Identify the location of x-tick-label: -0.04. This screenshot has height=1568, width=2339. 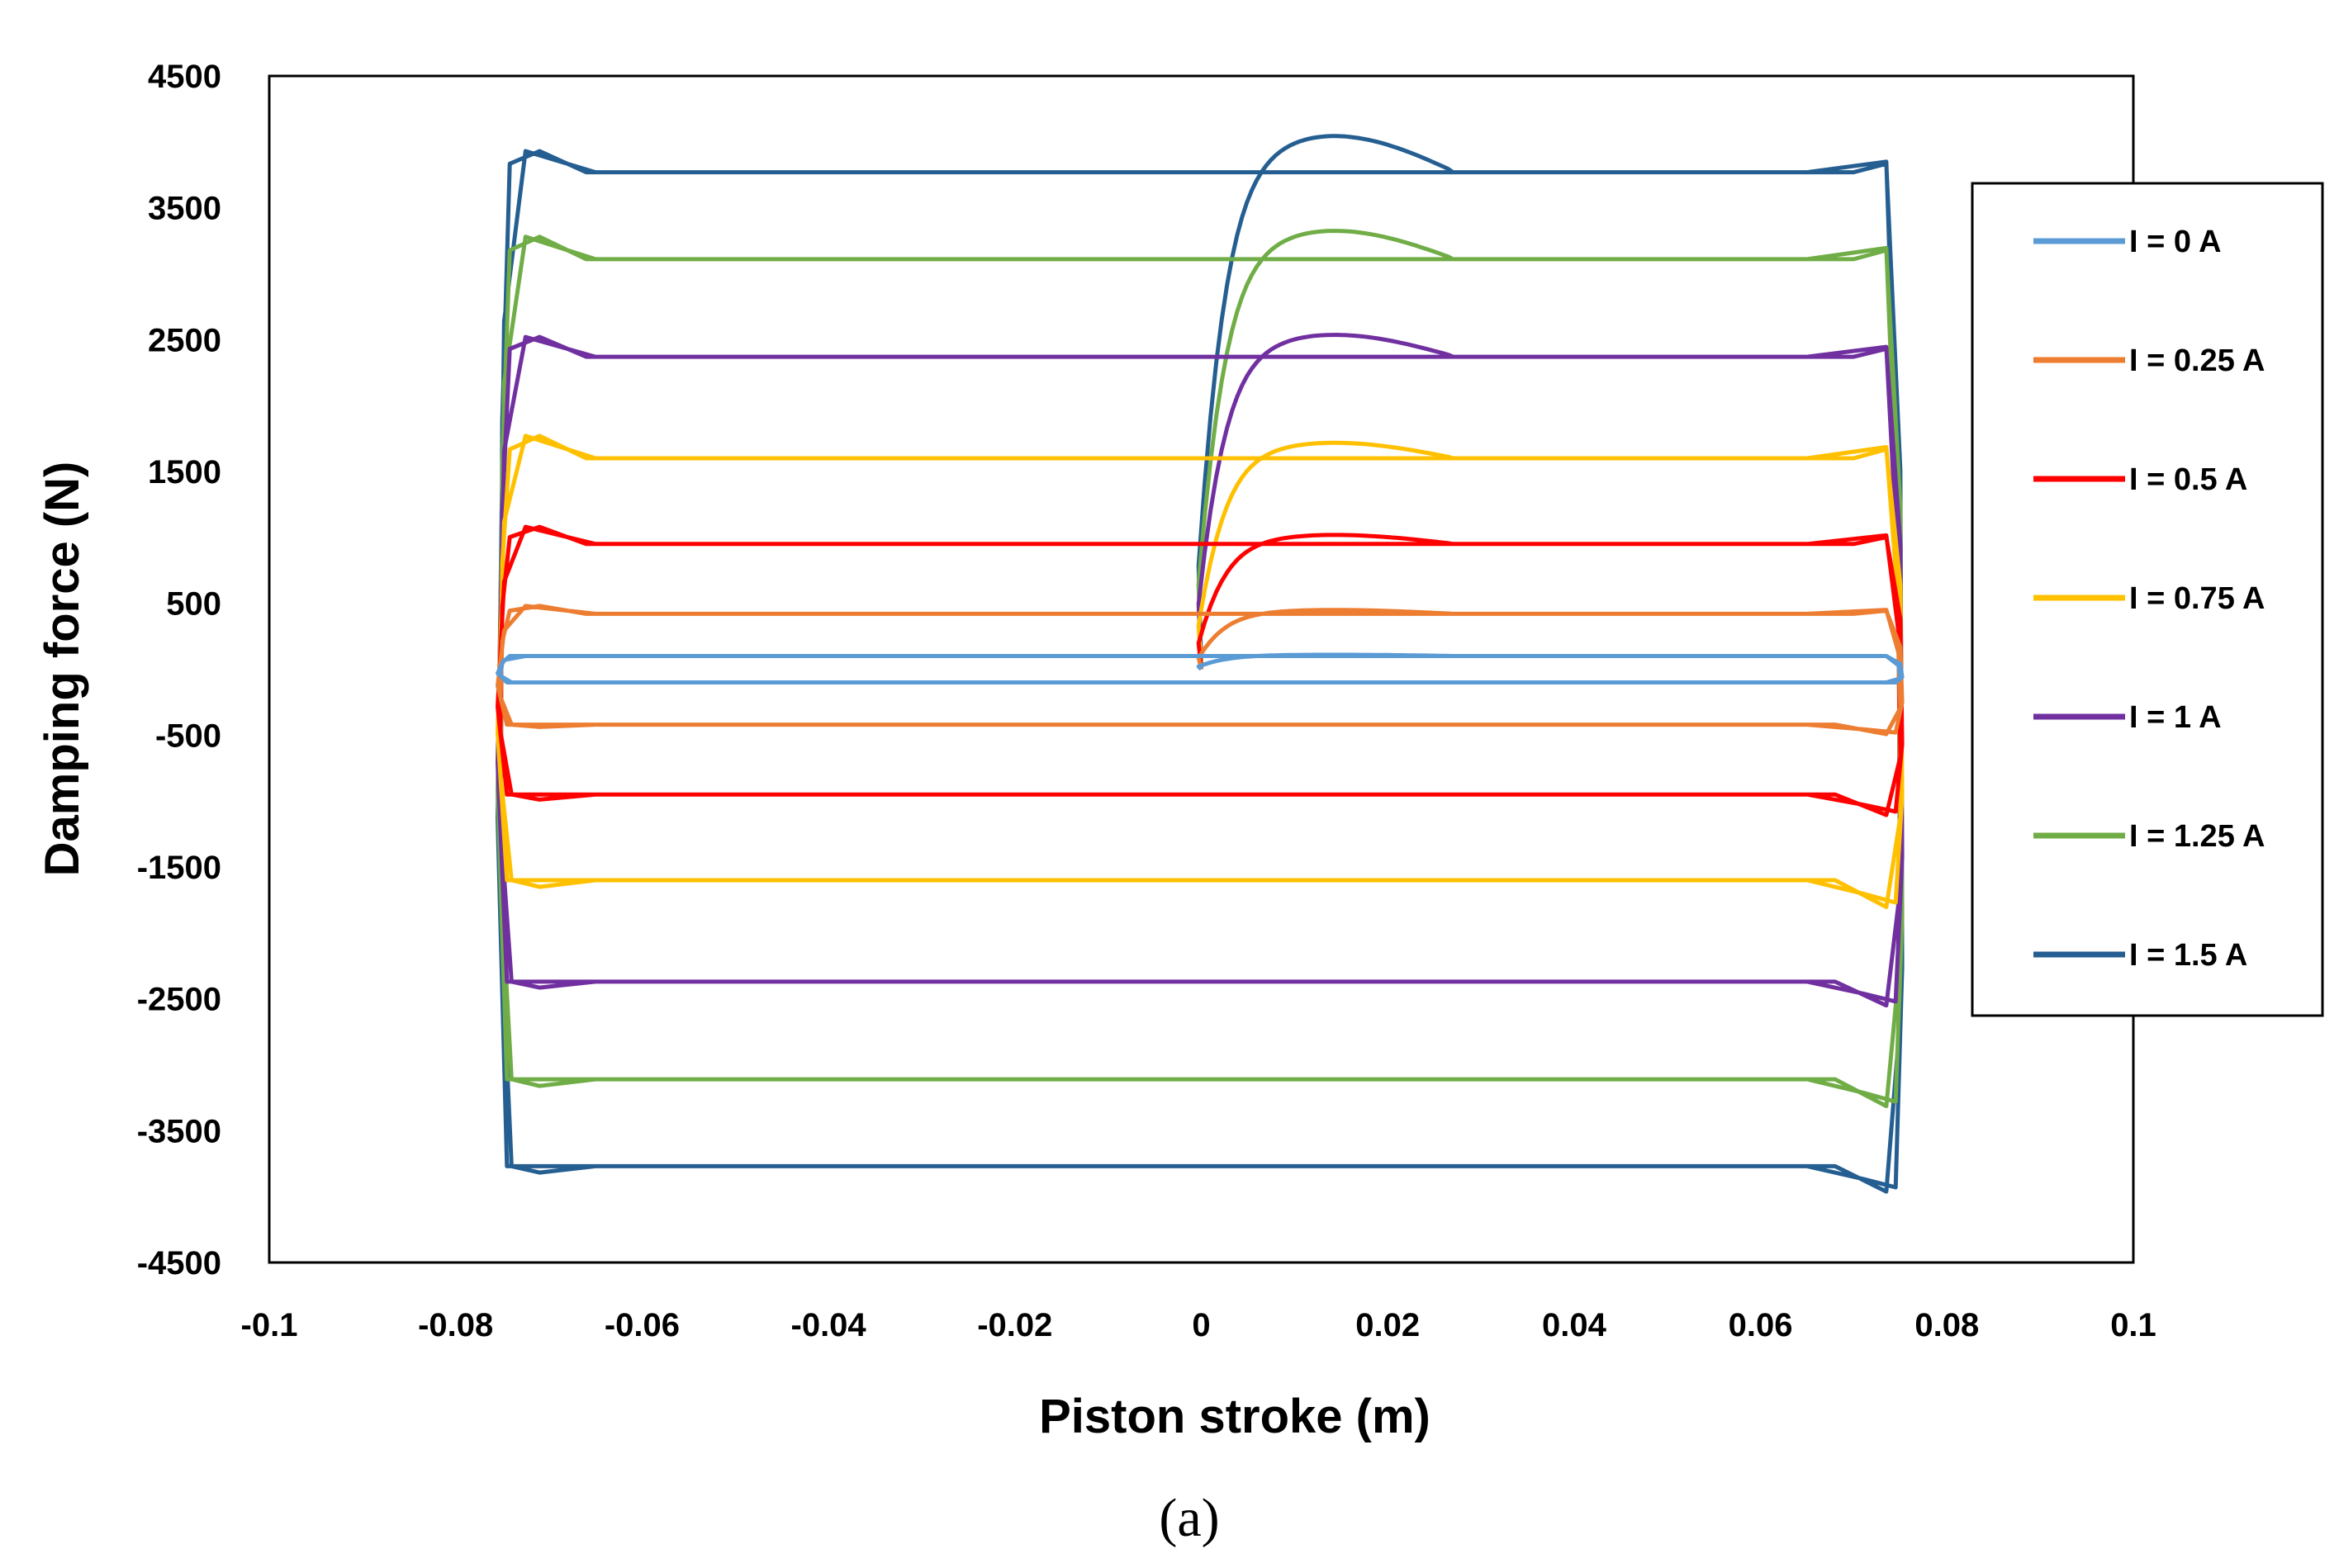
(829, 1325).